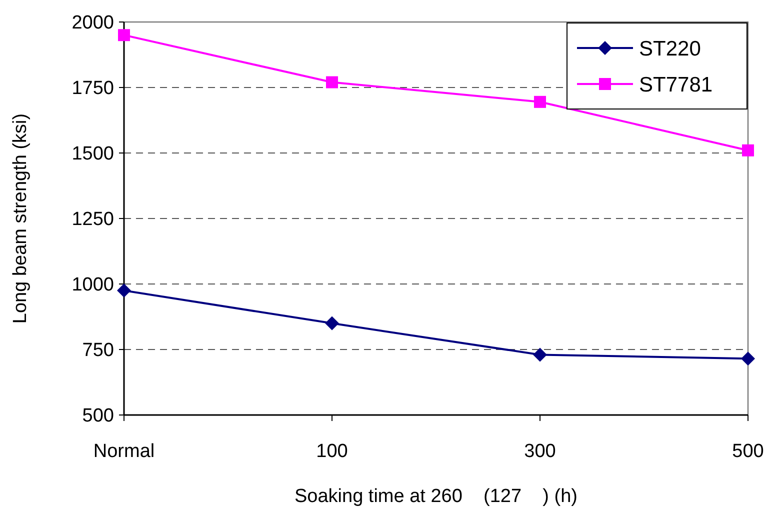  I want to click on y-tick-label: 1250, so click(93, 219).